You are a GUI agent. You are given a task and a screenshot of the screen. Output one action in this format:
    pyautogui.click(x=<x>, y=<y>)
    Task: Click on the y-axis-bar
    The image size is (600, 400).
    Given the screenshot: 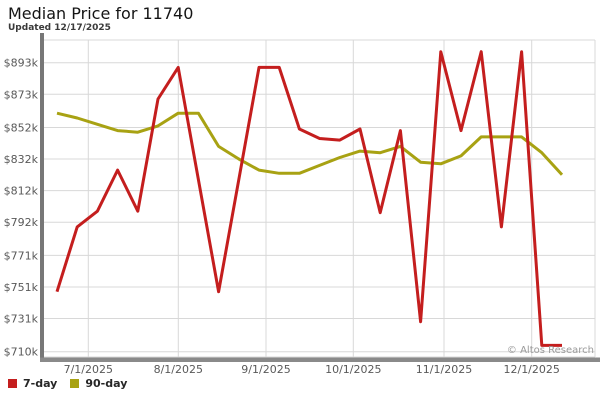 What is the action you would take?
    pyautogui.click(x=42, y=197)
    